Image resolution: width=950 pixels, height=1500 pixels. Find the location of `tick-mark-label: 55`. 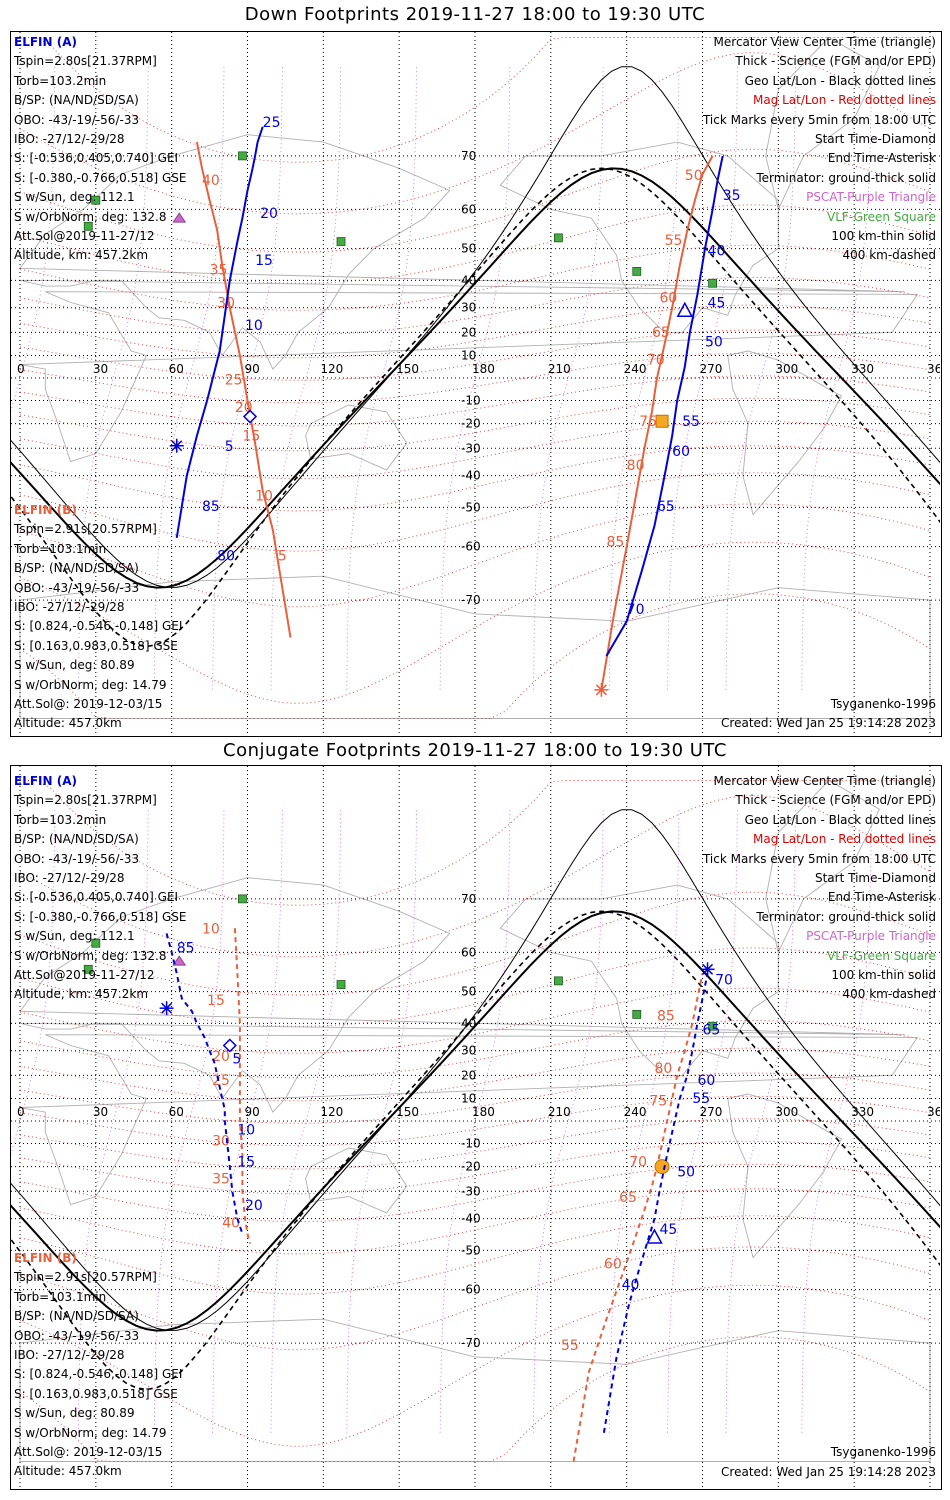

tick-mark-label: 55 is located at coordinates (674, 241).